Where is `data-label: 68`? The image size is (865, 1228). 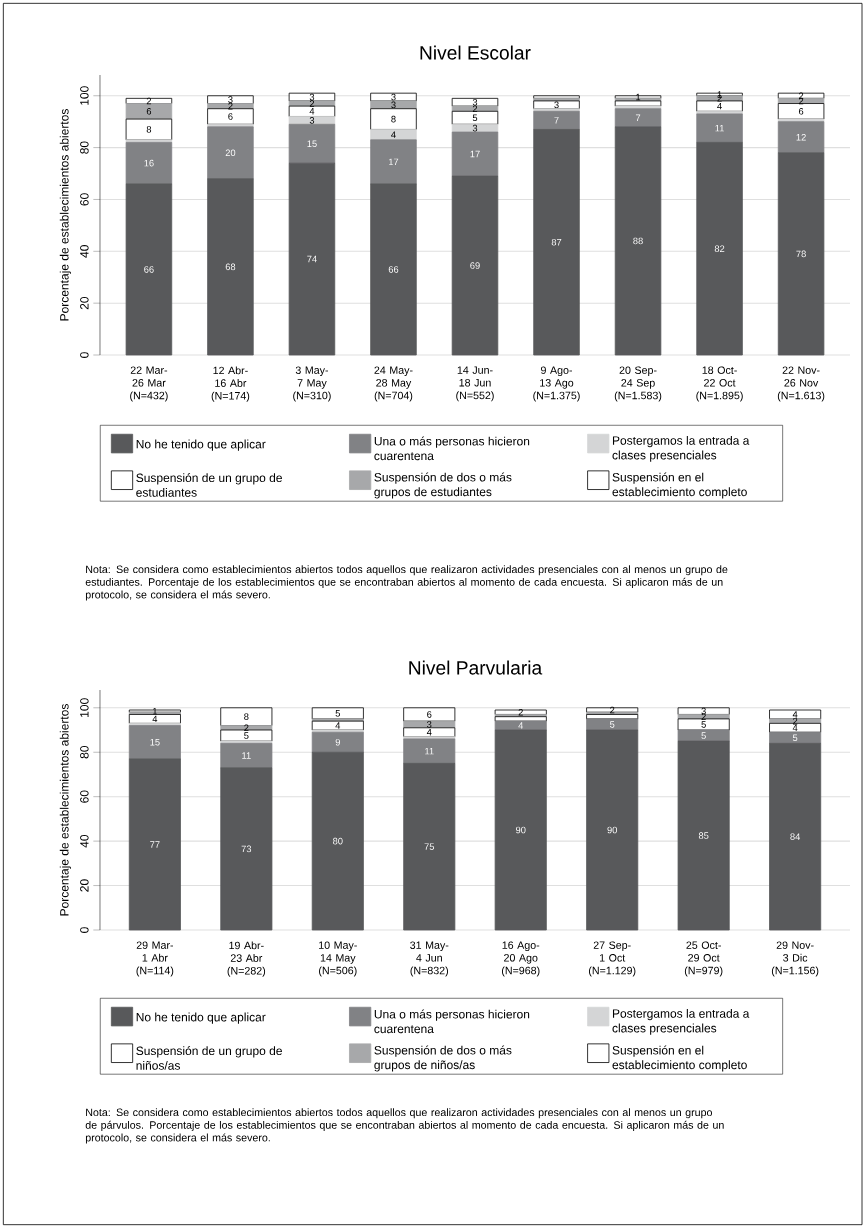
data-label: 68 is located at coordinates (230, 267).